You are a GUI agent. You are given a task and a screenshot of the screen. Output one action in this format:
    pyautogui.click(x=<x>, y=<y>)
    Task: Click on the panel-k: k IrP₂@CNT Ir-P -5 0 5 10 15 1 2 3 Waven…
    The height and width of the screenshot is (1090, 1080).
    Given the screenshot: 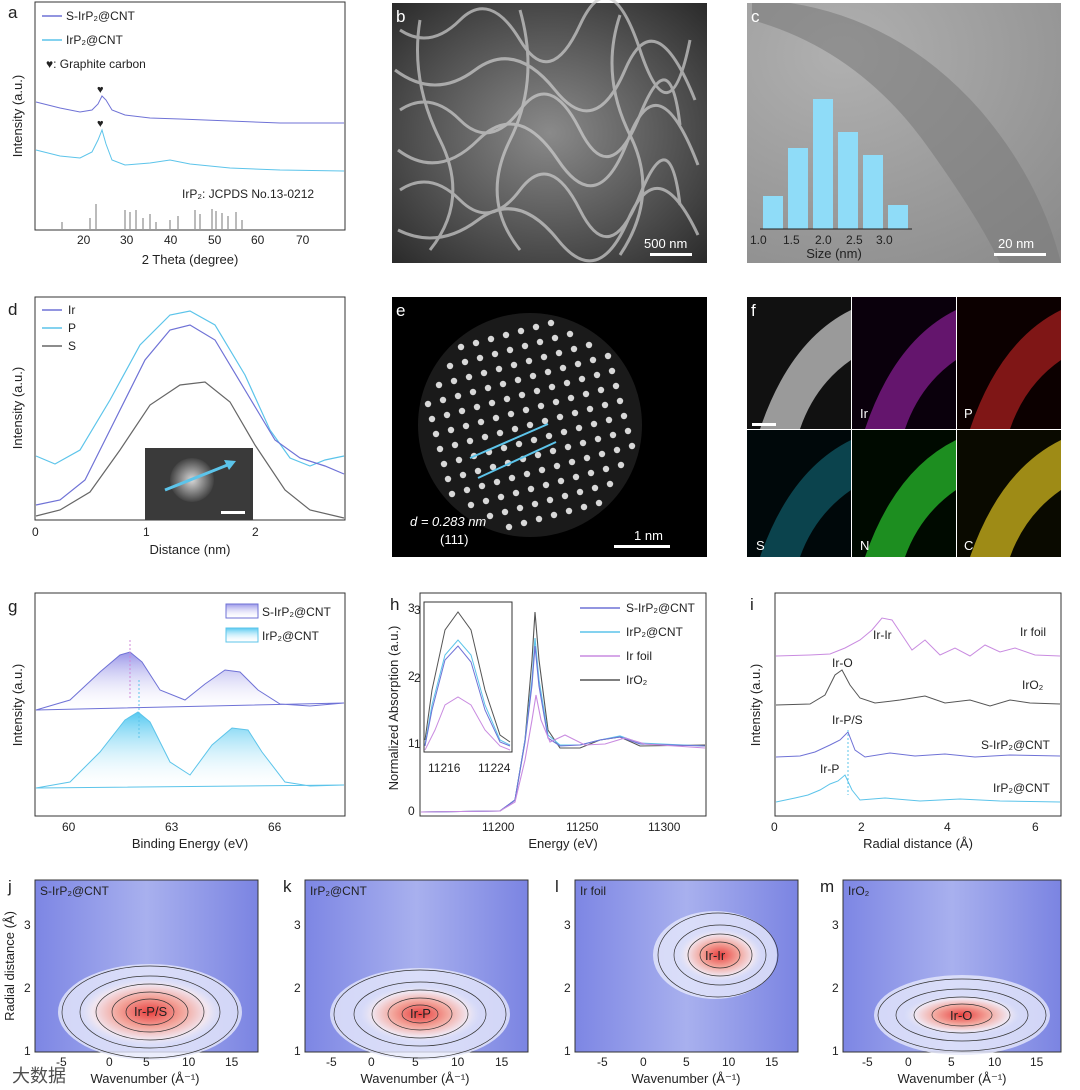 What is the action you would take?
    pyautogui.click(x=406, y=981)
    